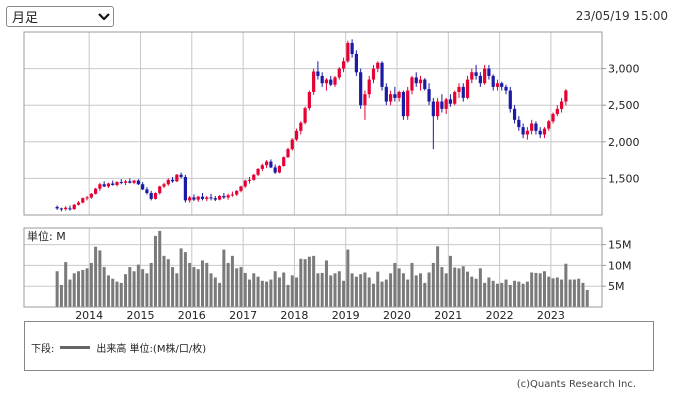 This screenshot has height=401, width=674. Describe the element at coordinates (75, 347) in the screenshot. I see `legend-line-swatch` at that location.